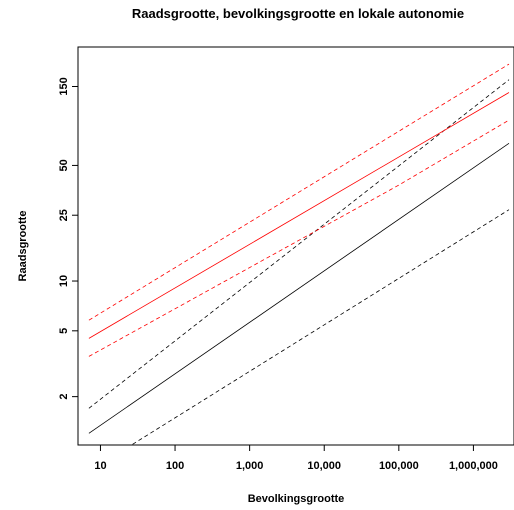  Describe the element at coordinates (250, 466) in the screenshot. I see `x-tick-label: 1,000` at that location.